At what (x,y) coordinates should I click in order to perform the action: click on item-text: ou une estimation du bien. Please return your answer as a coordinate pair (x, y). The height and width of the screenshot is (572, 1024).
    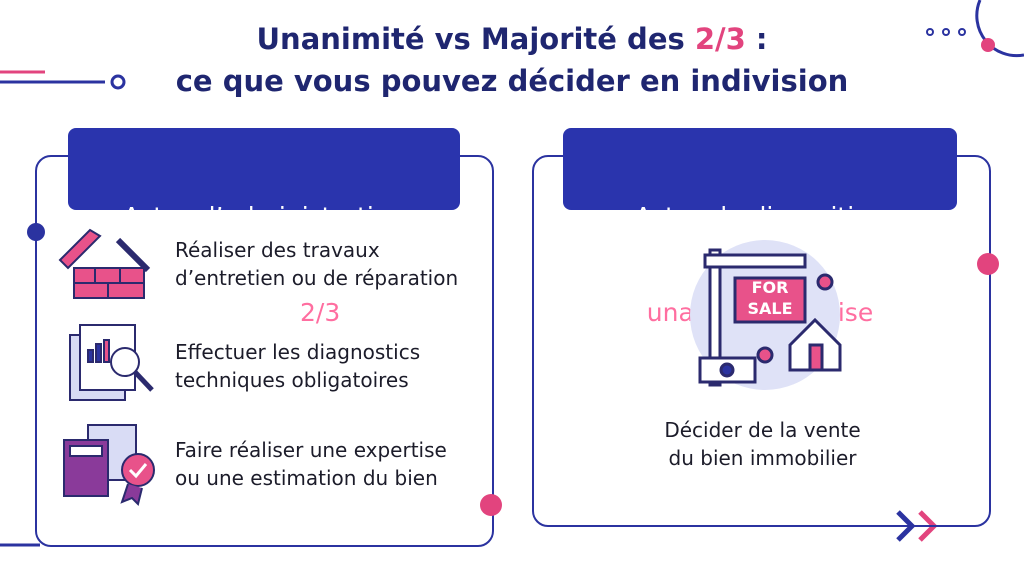
    Looking at the image, I should click on (306, 478).